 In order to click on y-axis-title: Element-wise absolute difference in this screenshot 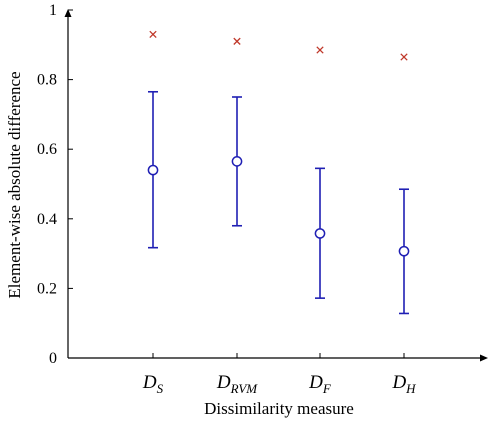, I will do `click(14, 184)`.